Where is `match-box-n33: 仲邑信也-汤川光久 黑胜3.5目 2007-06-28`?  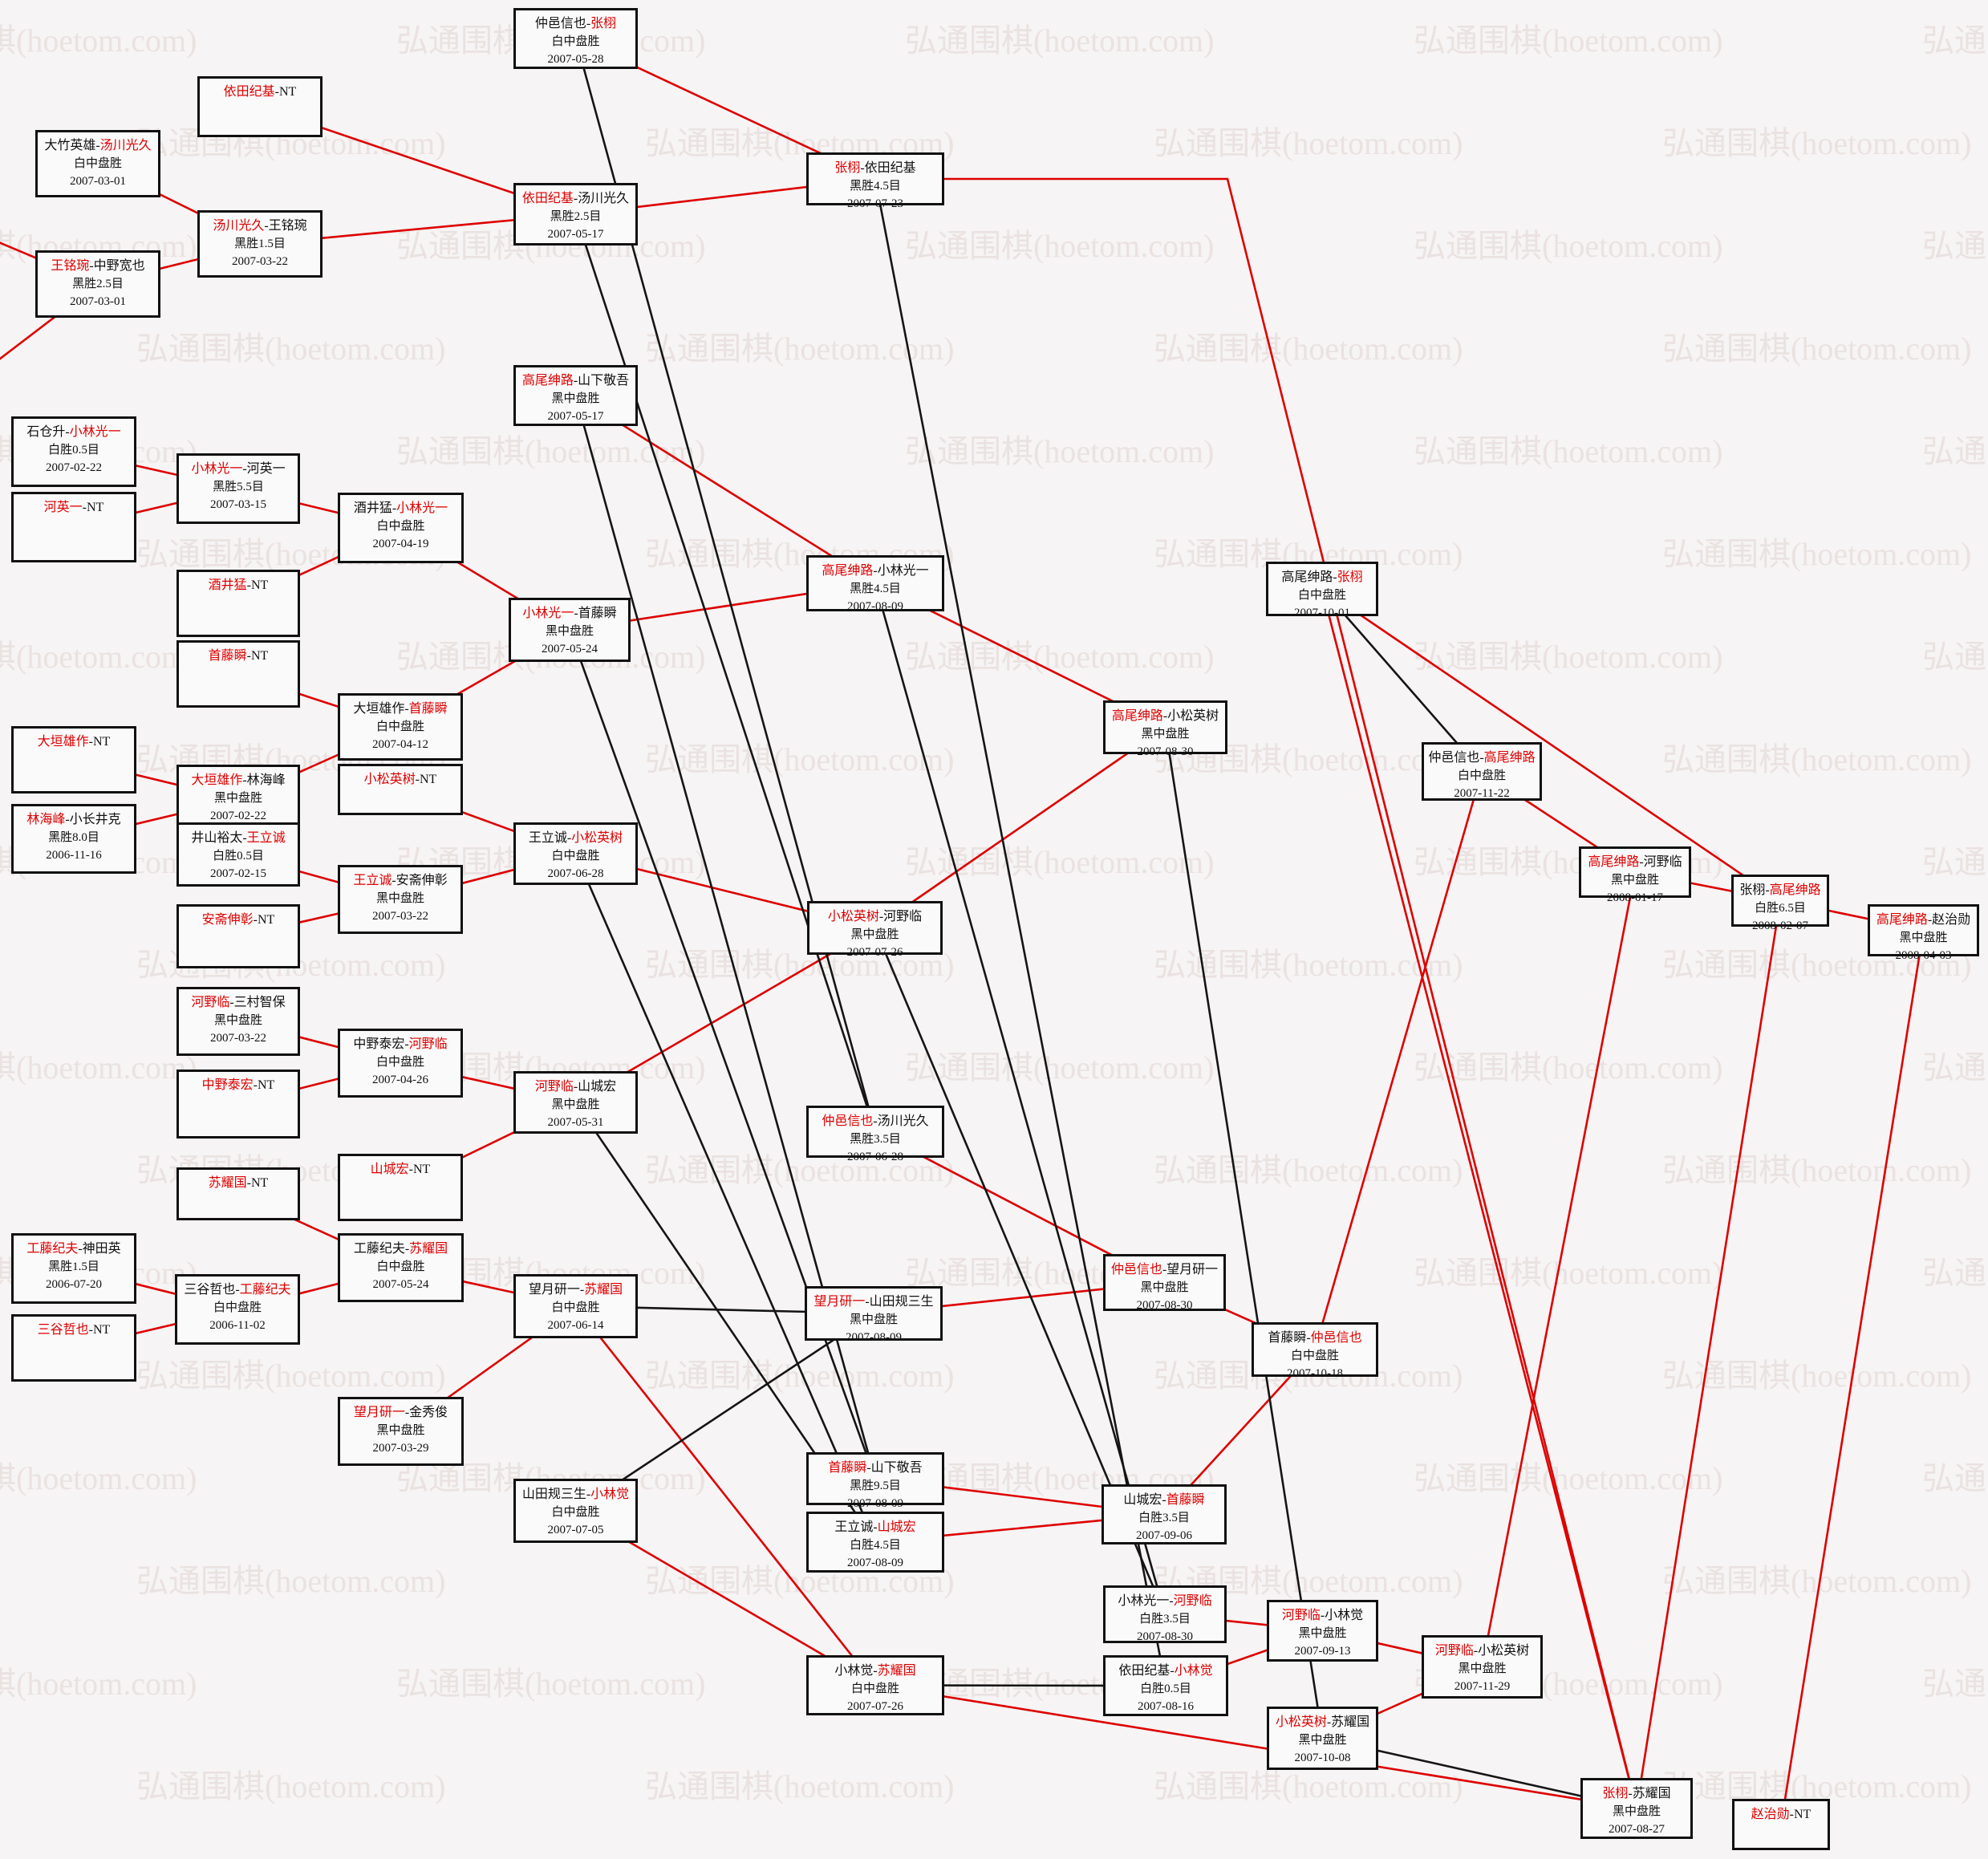
match-box-n33: 仲邑信也-汤川光久 黑胜3.5目 2007-06-28 is located at coordinates (875, 1134).